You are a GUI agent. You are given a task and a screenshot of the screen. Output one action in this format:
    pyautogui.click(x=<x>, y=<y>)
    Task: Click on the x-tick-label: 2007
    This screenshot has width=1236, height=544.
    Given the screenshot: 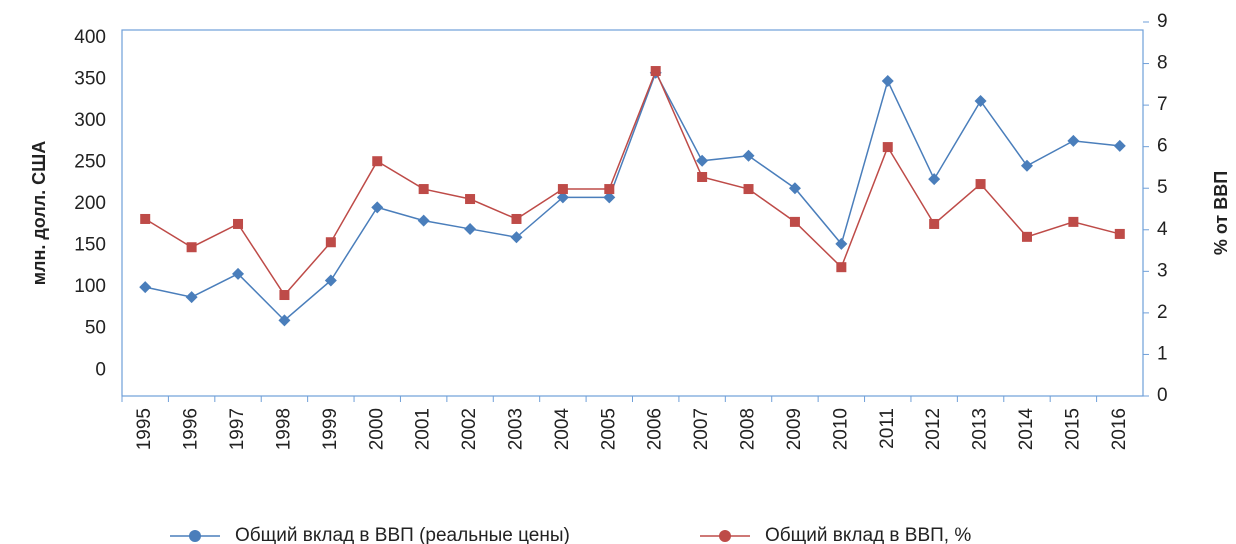 What is the action you would take?
    pyautogui.click(x=701, y=429)
    